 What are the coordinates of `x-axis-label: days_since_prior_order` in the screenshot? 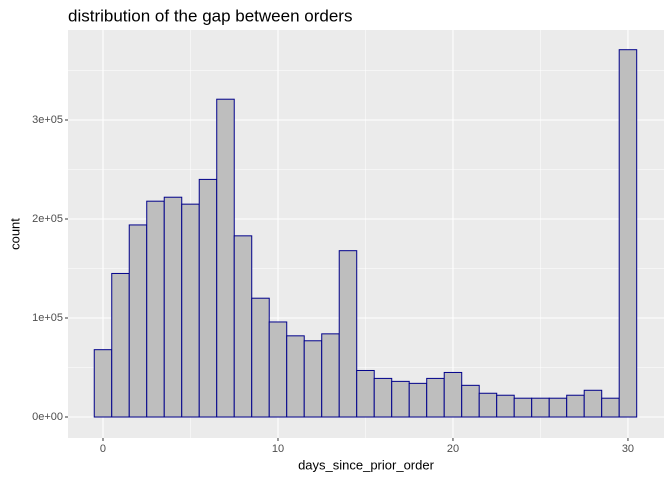 It's located at (366, 464).